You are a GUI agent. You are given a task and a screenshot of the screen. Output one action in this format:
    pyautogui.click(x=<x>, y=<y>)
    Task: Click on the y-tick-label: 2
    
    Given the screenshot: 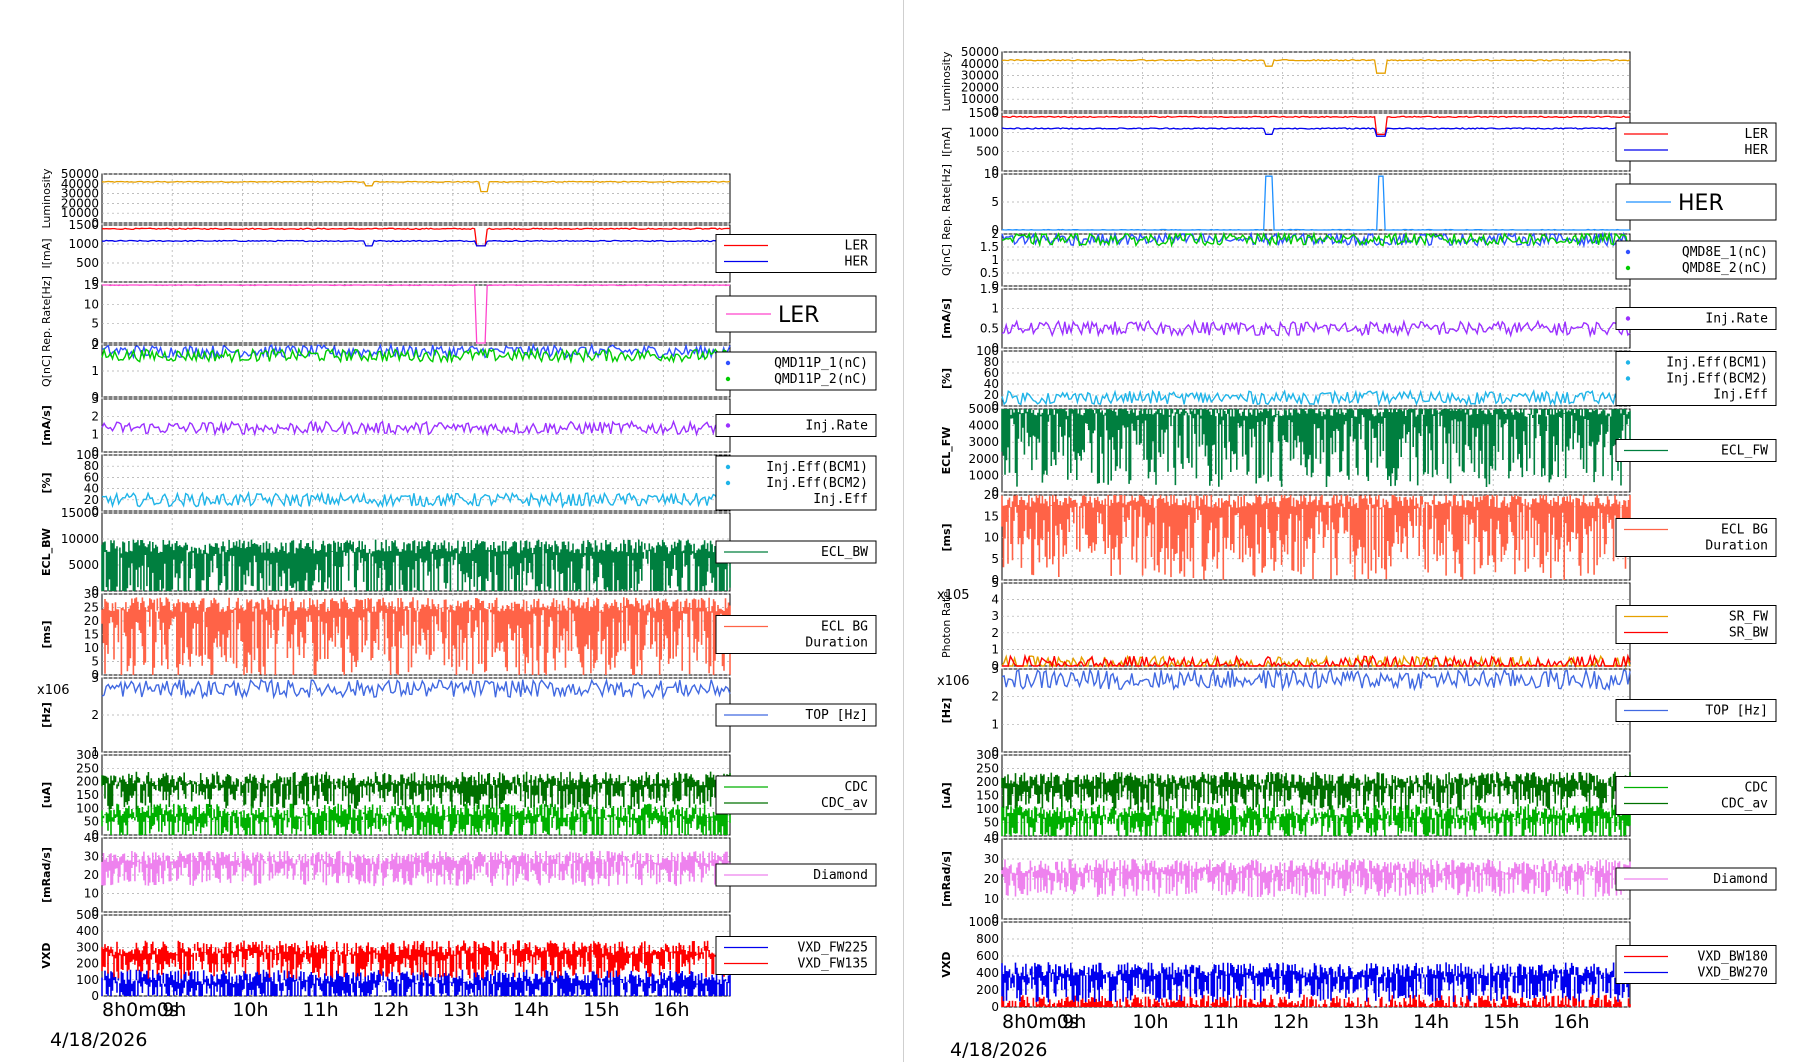 What is the action you would take?
    pyautogui.click(x=95, y=417)
    